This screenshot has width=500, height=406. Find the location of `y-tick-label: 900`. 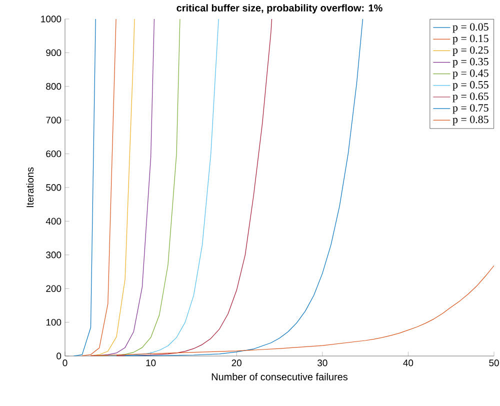

y-tick-label: 900 is located at coordinates (54, 52).